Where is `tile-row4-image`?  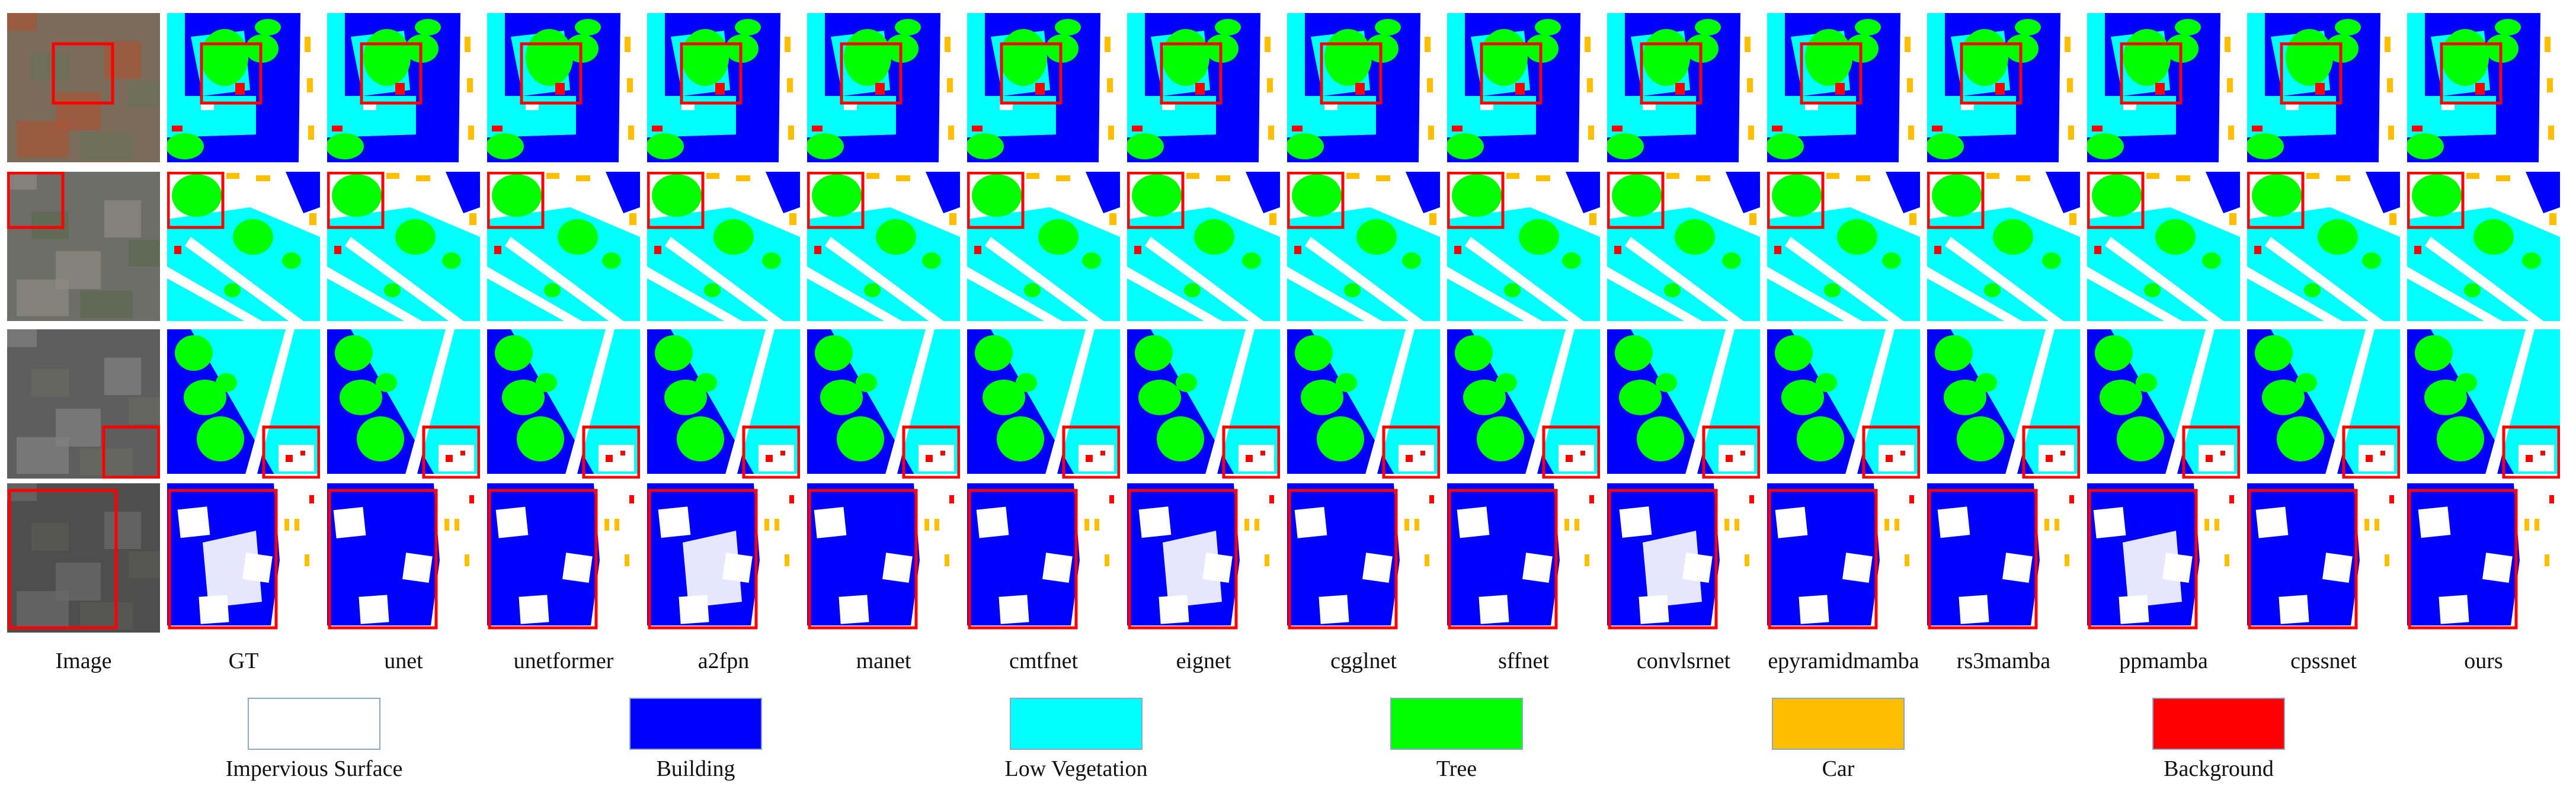
tile-row4-image is located at coordinates (83, 558).